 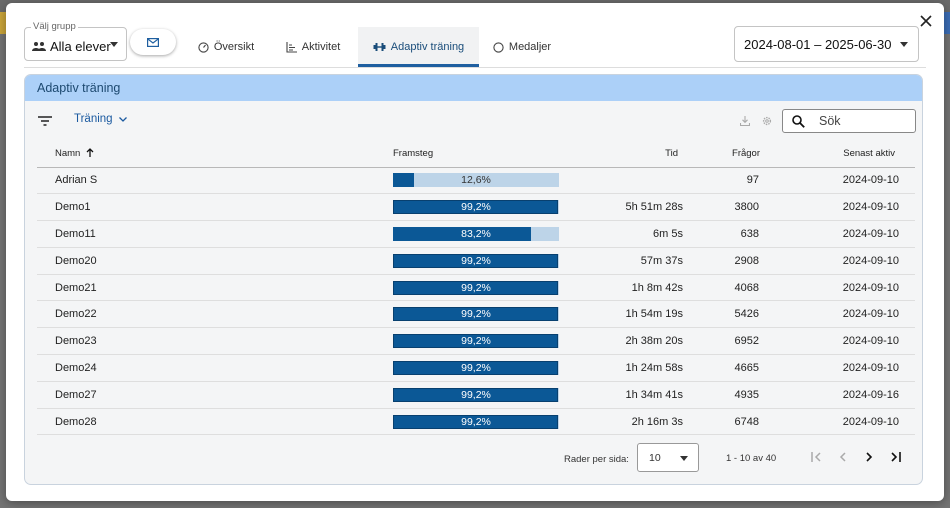 What do you see at coordinates (751, 458) in the screenshot?
I see `page-range: 1 - 10 av 40` at bounding box center [751, 458].